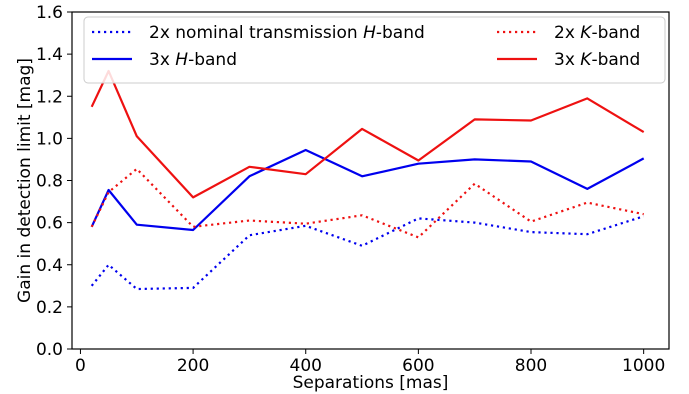 Image resolution: width=689 pixels, height=394 pixels. Describe the element at coordinates (49, 97) in the screenshot. I see `y-tick-label-6: 1.2` at that location.